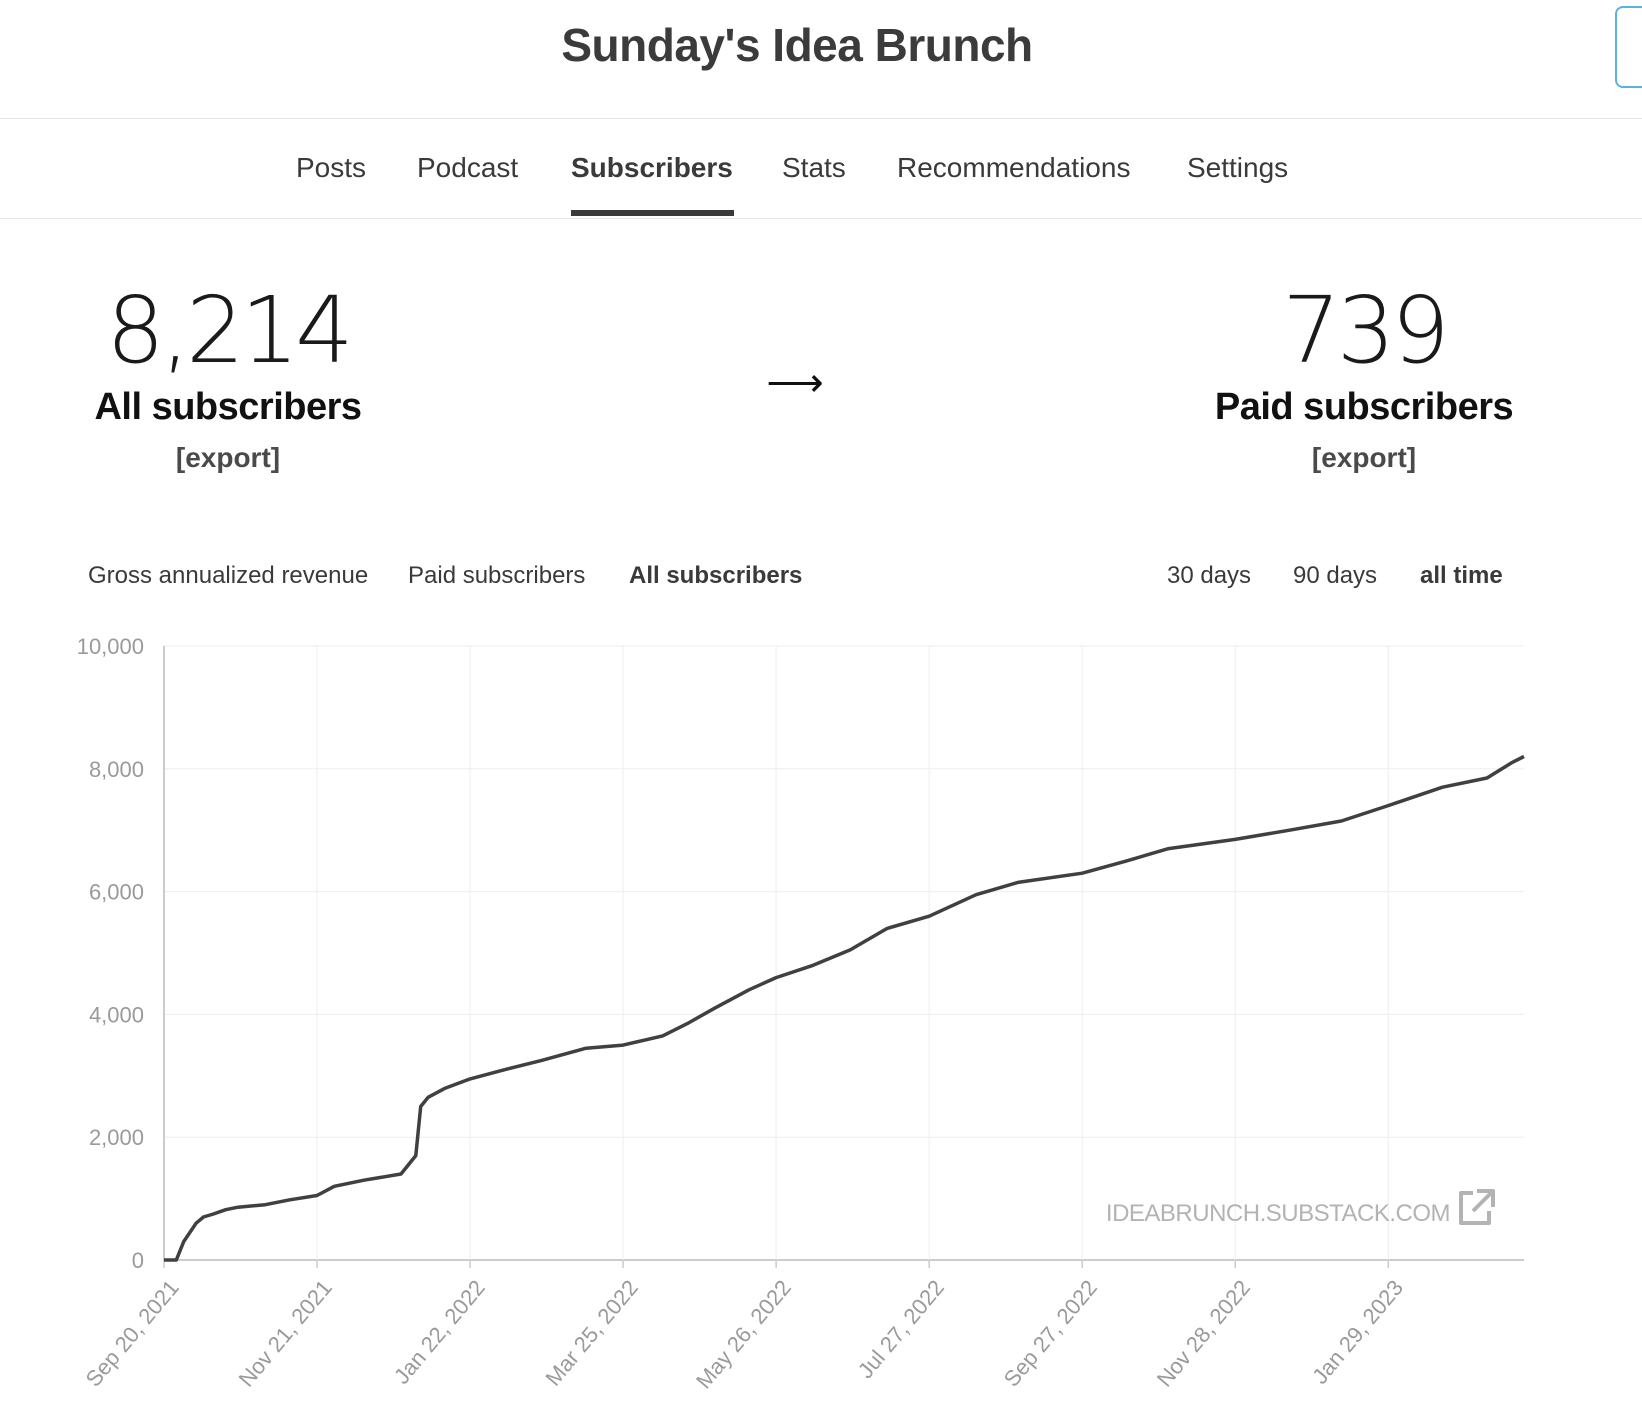  What do you see at coordinates (439, 1332) in the screenshot?
I see `x-tick-label: Jan 22, 2022` at bounding box center [439, 1332].